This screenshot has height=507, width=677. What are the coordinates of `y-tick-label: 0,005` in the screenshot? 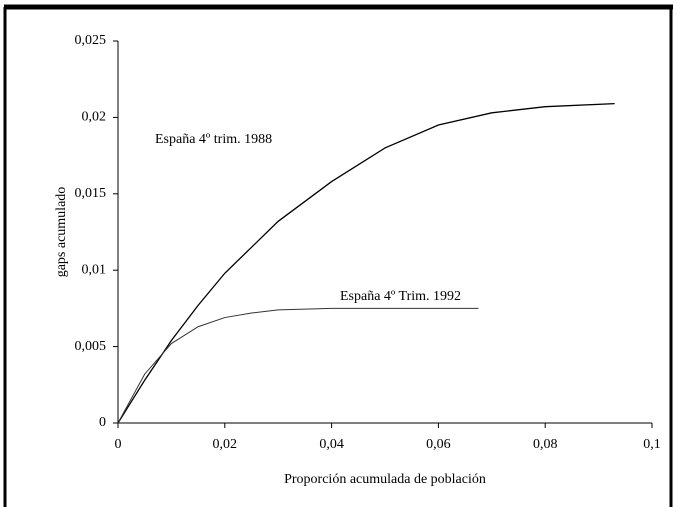 It's located at (91, 346).